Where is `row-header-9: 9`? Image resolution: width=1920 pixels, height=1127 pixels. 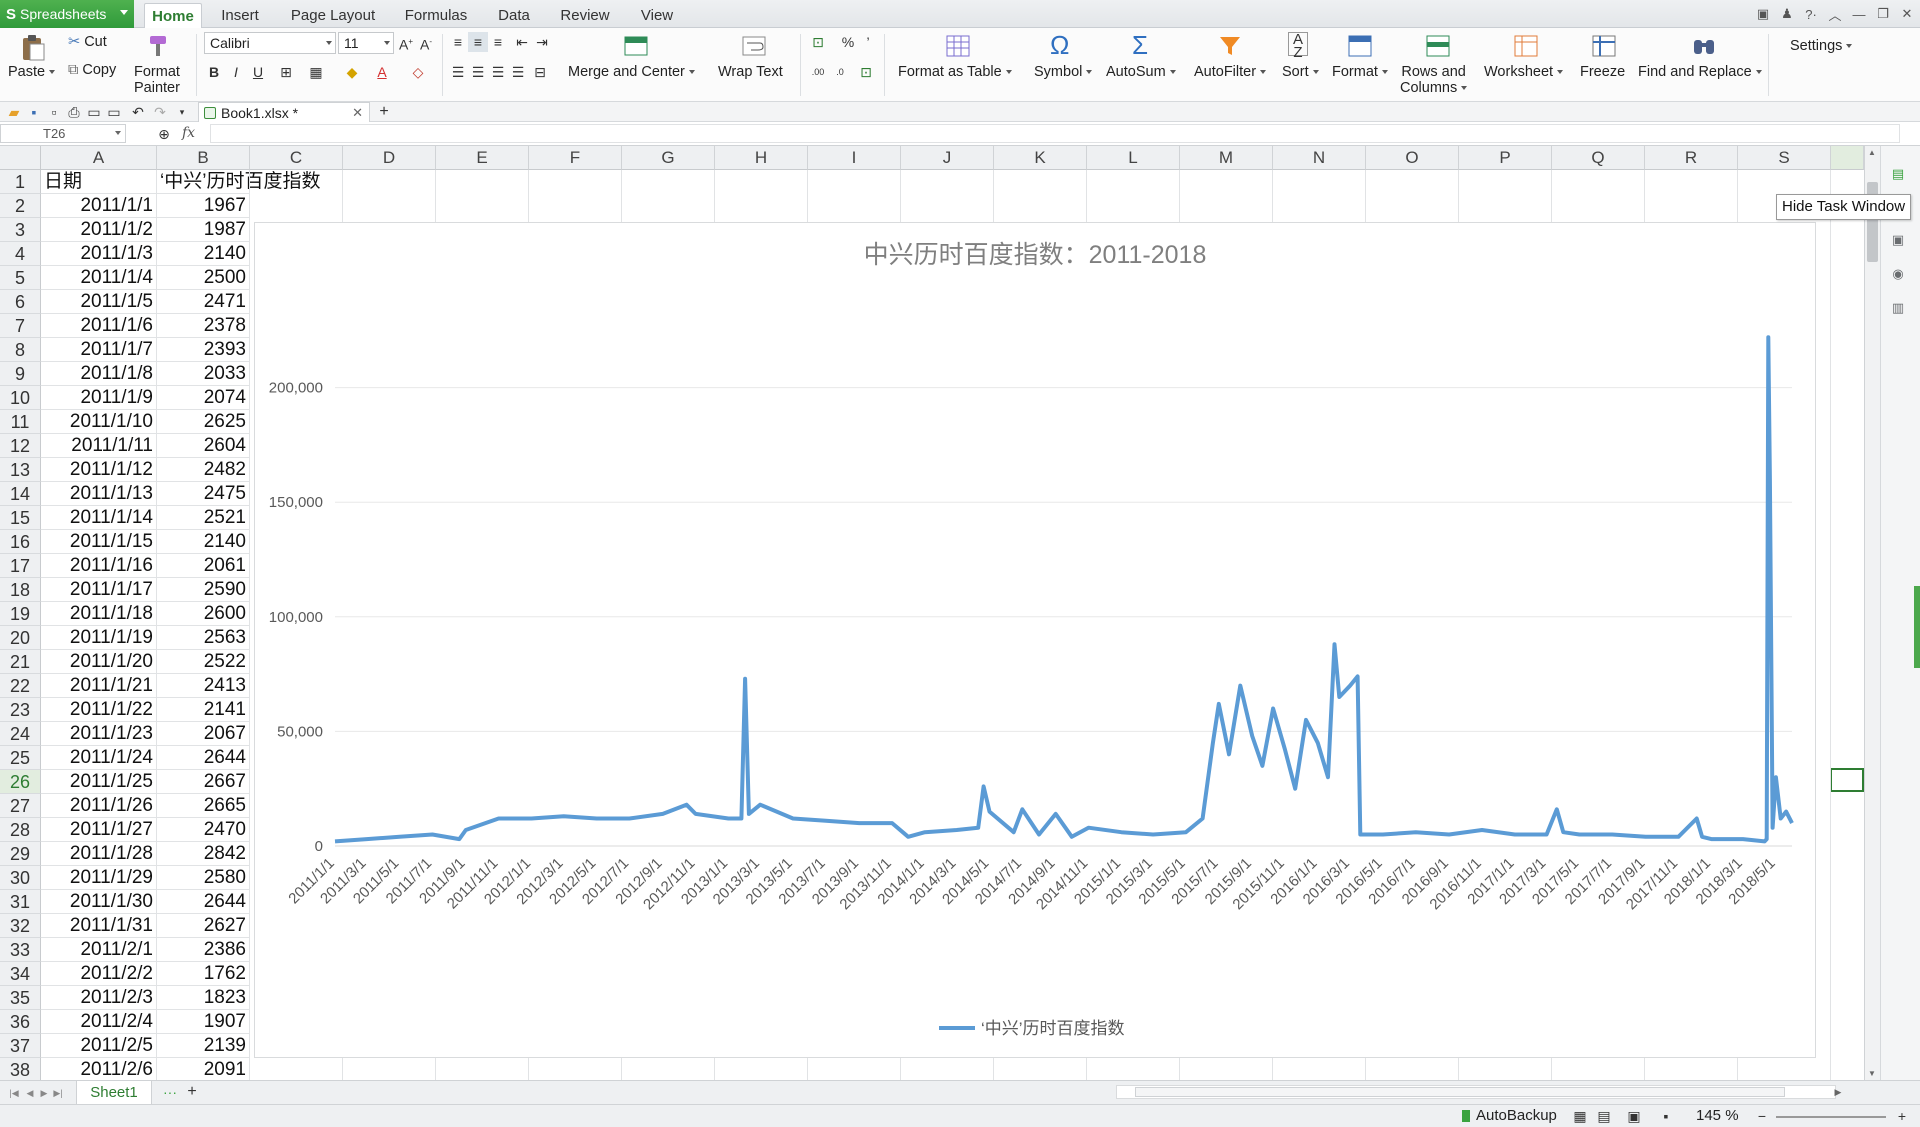 row-header-9: 9 is located at coordinates (20, 374).